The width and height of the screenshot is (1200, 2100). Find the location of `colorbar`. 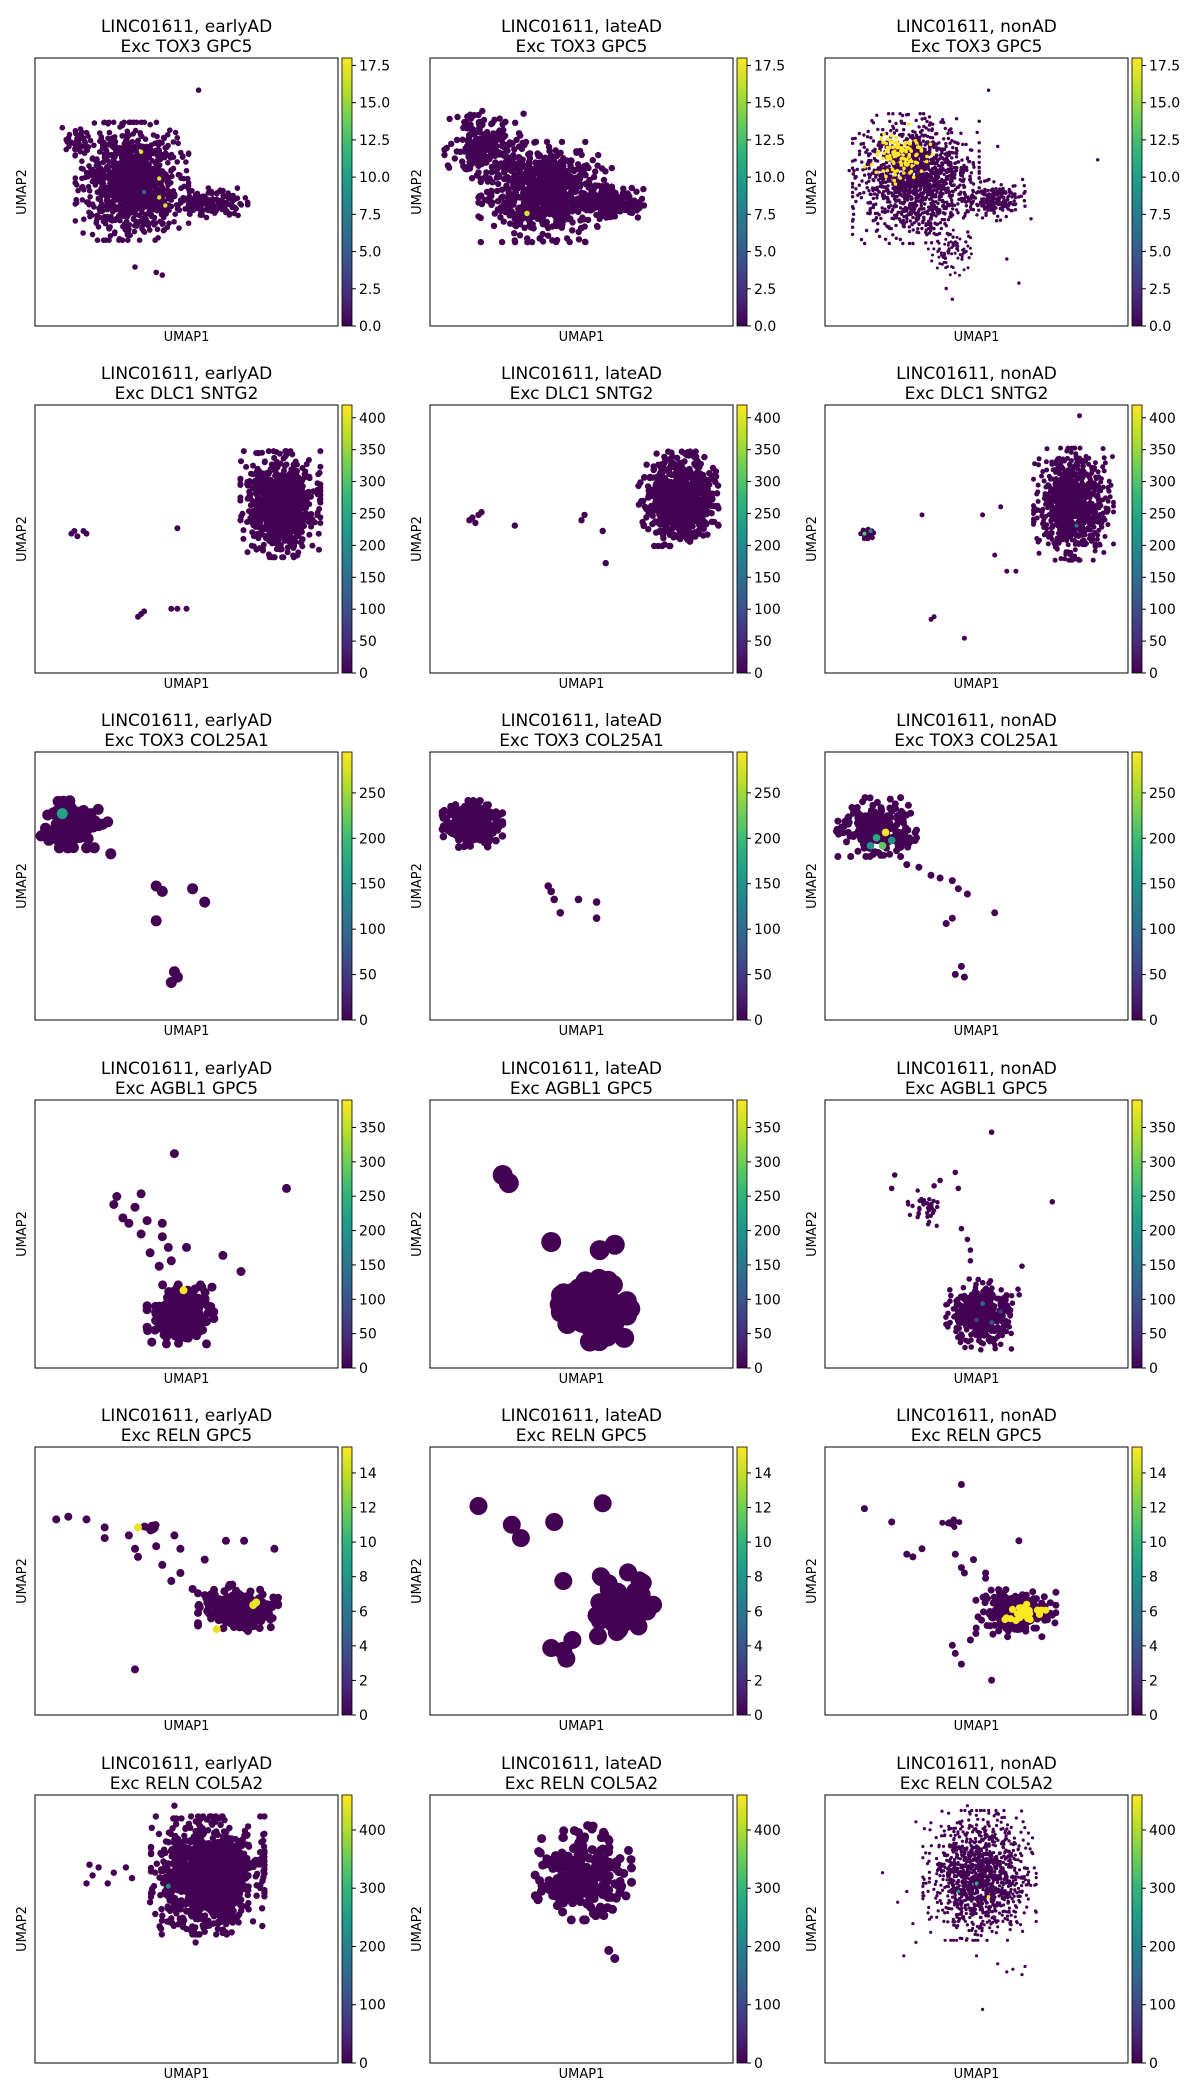

colorbar is located at coordinates (1137, 192).